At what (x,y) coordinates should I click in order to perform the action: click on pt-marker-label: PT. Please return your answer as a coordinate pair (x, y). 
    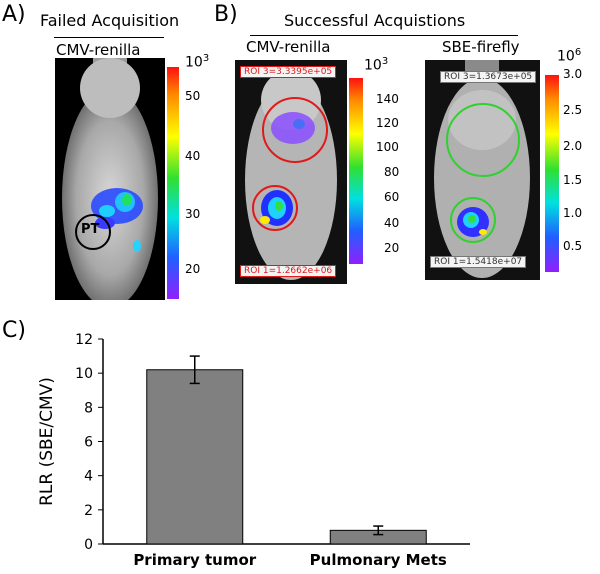
    Looking at the image, I should click on (90, 229).